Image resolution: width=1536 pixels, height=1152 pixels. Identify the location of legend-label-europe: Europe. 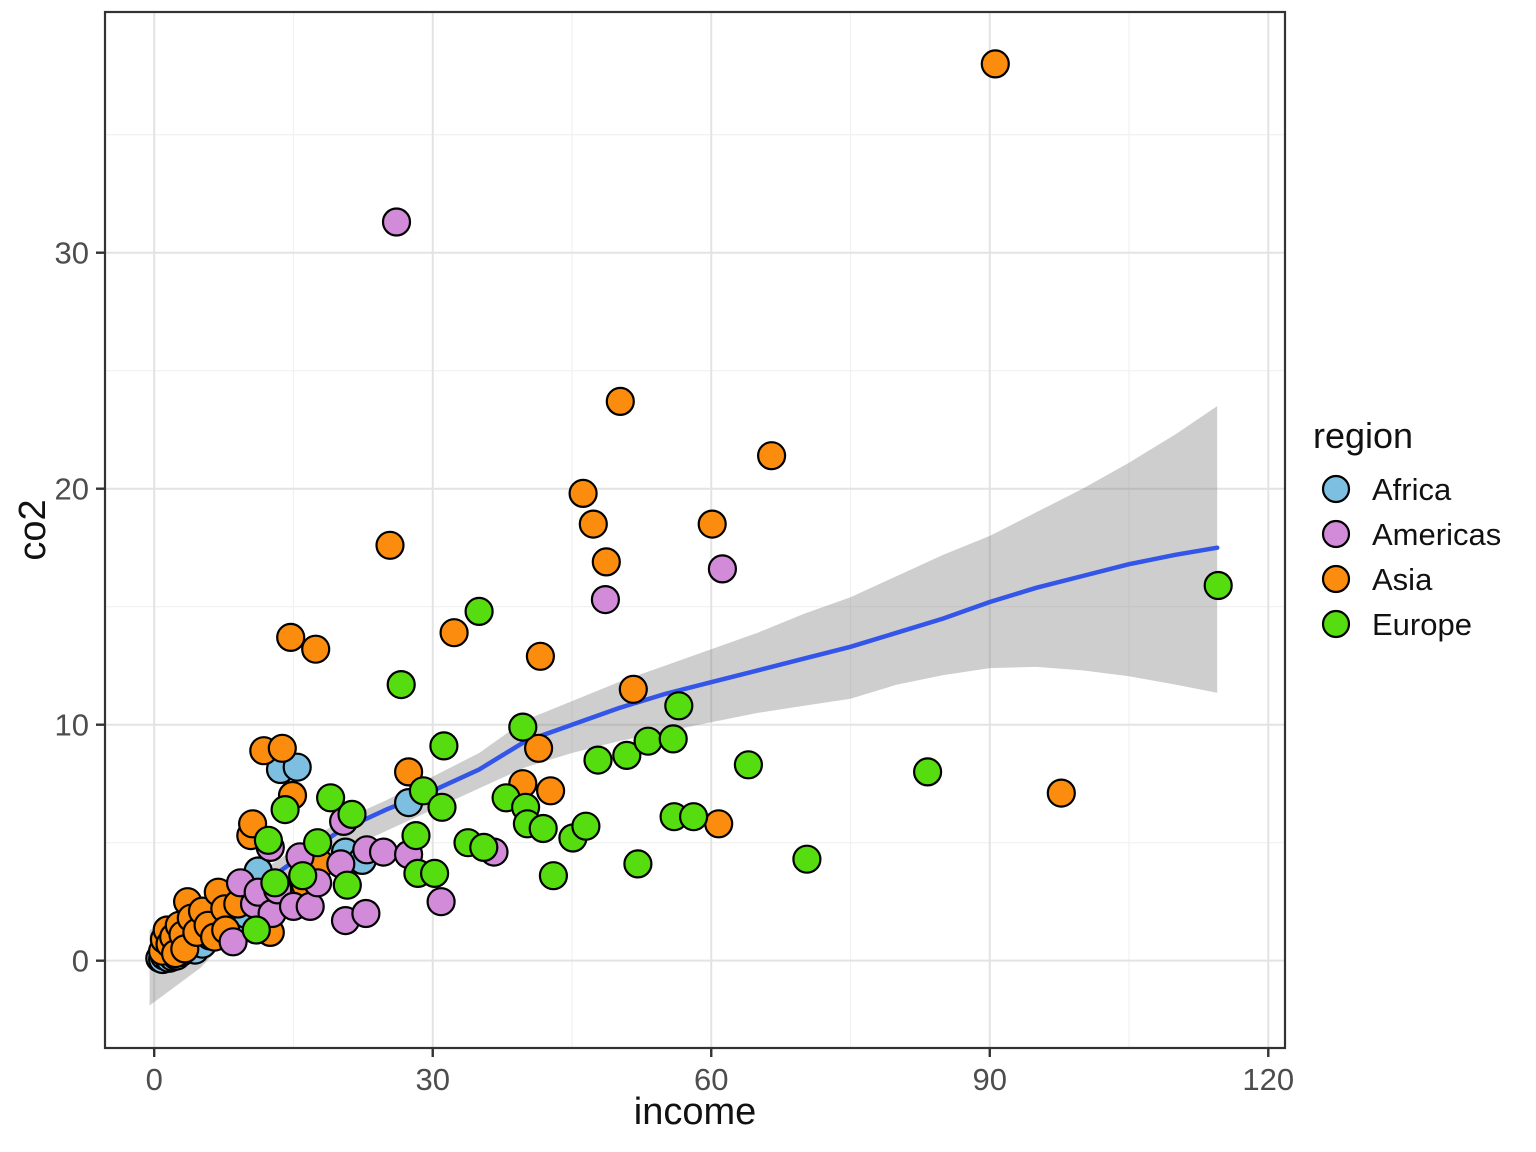
(1422, 624).